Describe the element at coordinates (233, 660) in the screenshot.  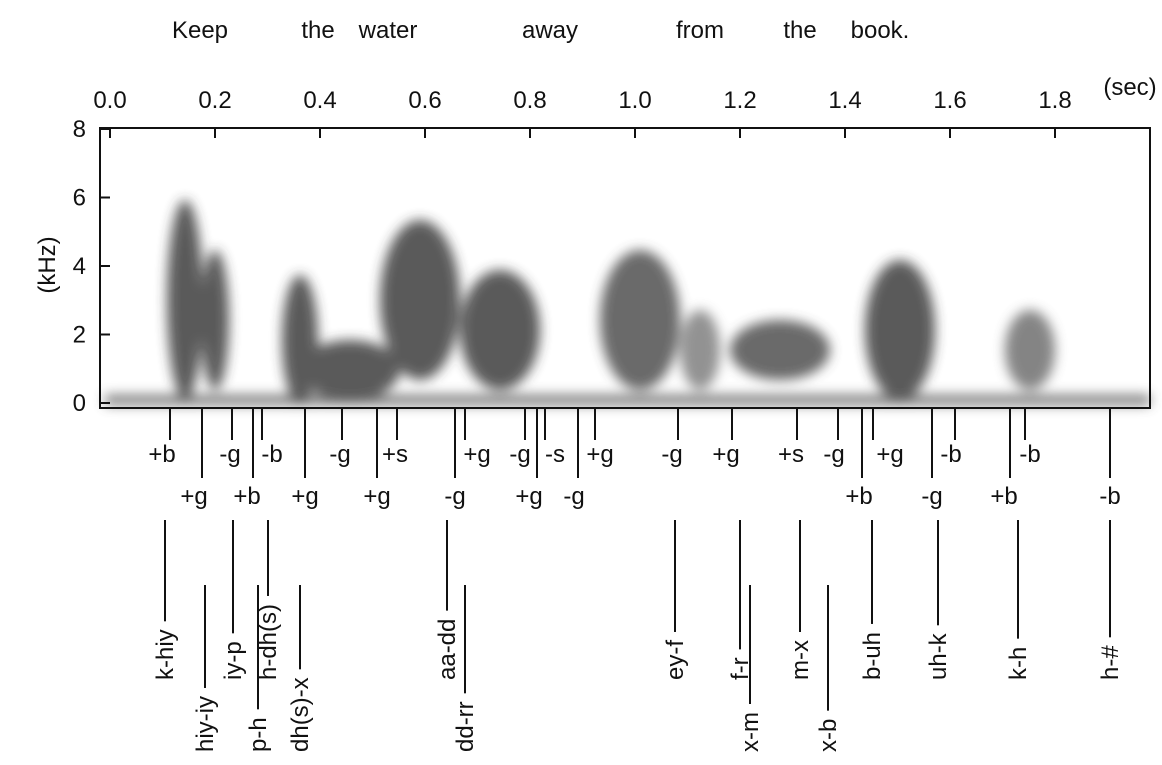
I see `transition-label: iy-p` at that location.